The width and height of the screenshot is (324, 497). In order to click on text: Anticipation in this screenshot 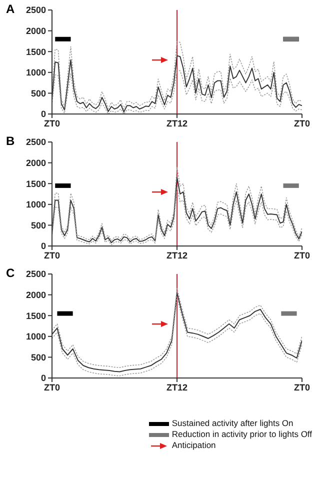, I will do `click(194, 445)`.